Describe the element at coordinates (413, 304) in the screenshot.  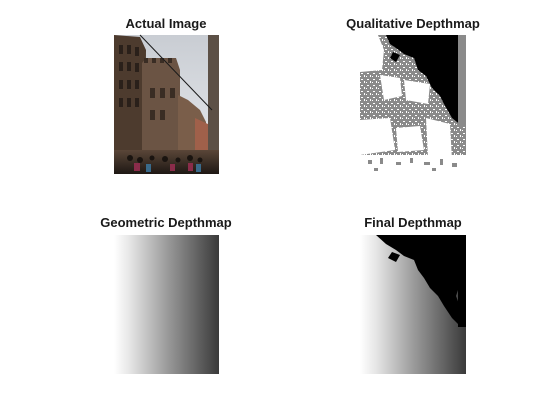
I see `final-depthmap` at that location.